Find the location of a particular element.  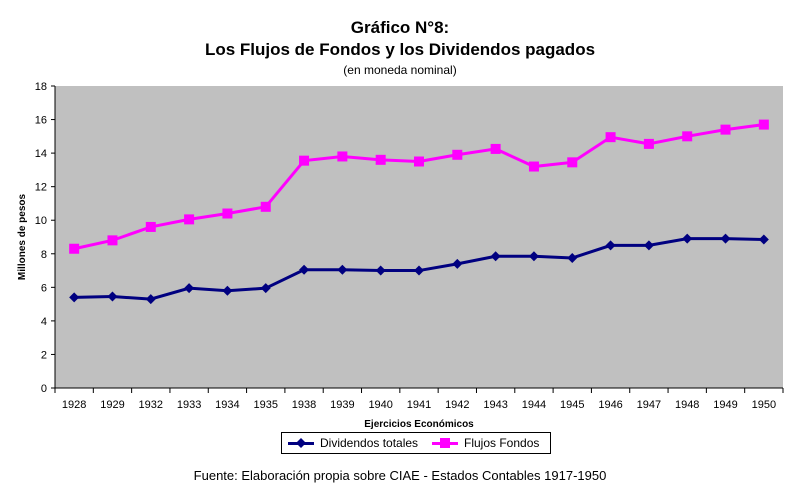

series-dividendos is located at coordinates (419, 269).